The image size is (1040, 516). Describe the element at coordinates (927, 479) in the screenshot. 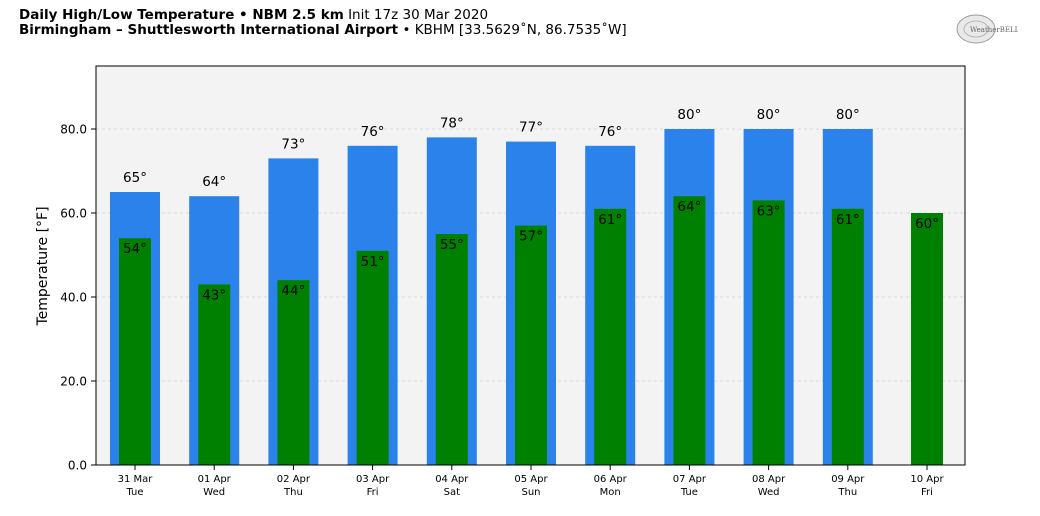

I see `x-tick-date: 10 Apr` at that location.